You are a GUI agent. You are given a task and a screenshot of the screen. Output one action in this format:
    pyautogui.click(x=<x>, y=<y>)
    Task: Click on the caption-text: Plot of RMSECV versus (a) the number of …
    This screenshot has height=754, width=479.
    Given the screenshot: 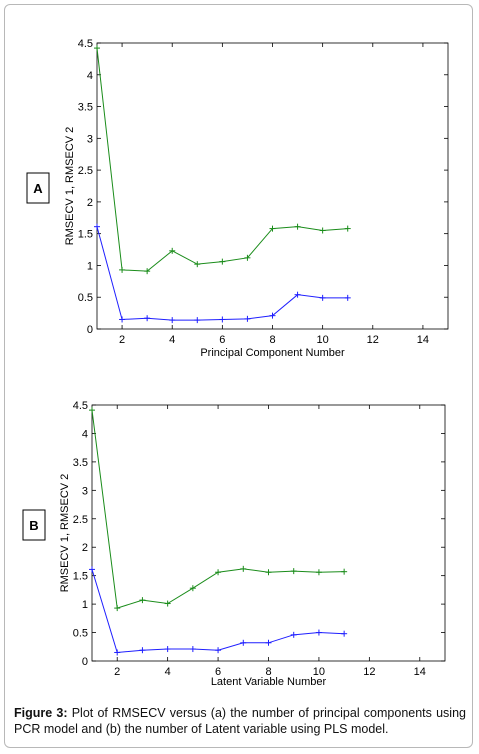 What is the action you would take?
    pyautogui.click(x=240, y=721)
    